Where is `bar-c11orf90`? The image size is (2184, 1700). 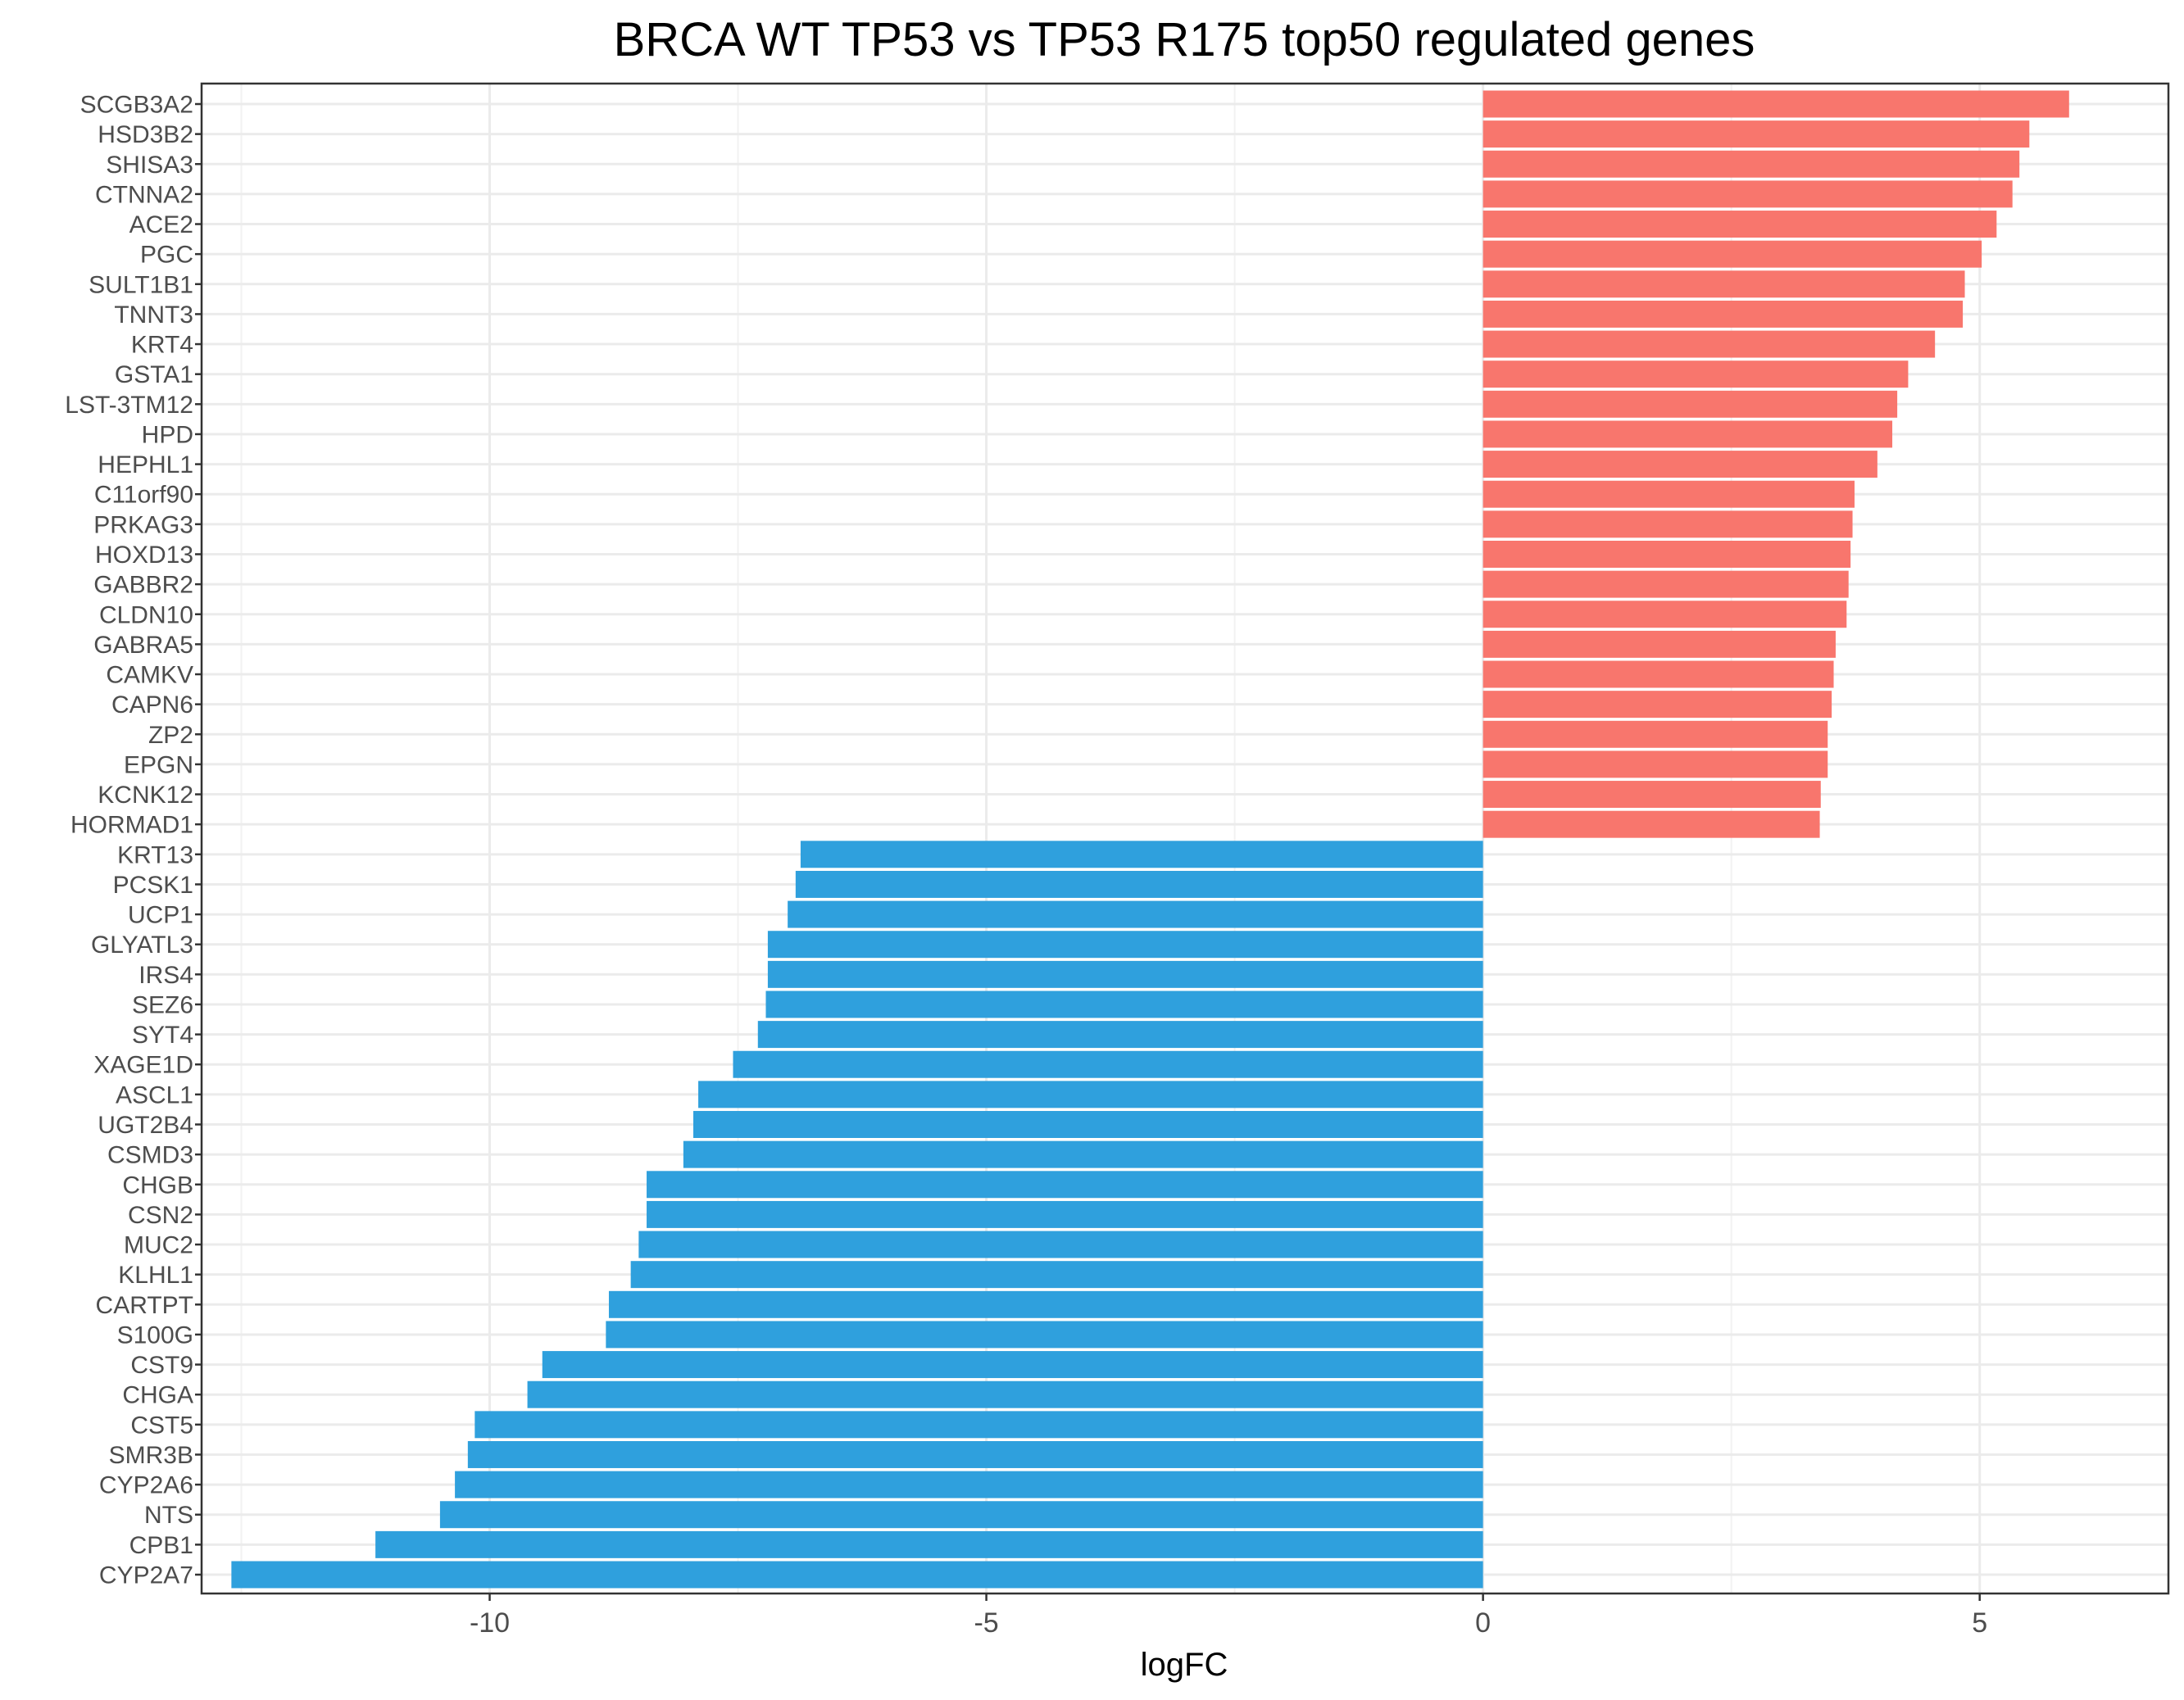 bar-c11orf90 is located at coordinates (1668, 494).